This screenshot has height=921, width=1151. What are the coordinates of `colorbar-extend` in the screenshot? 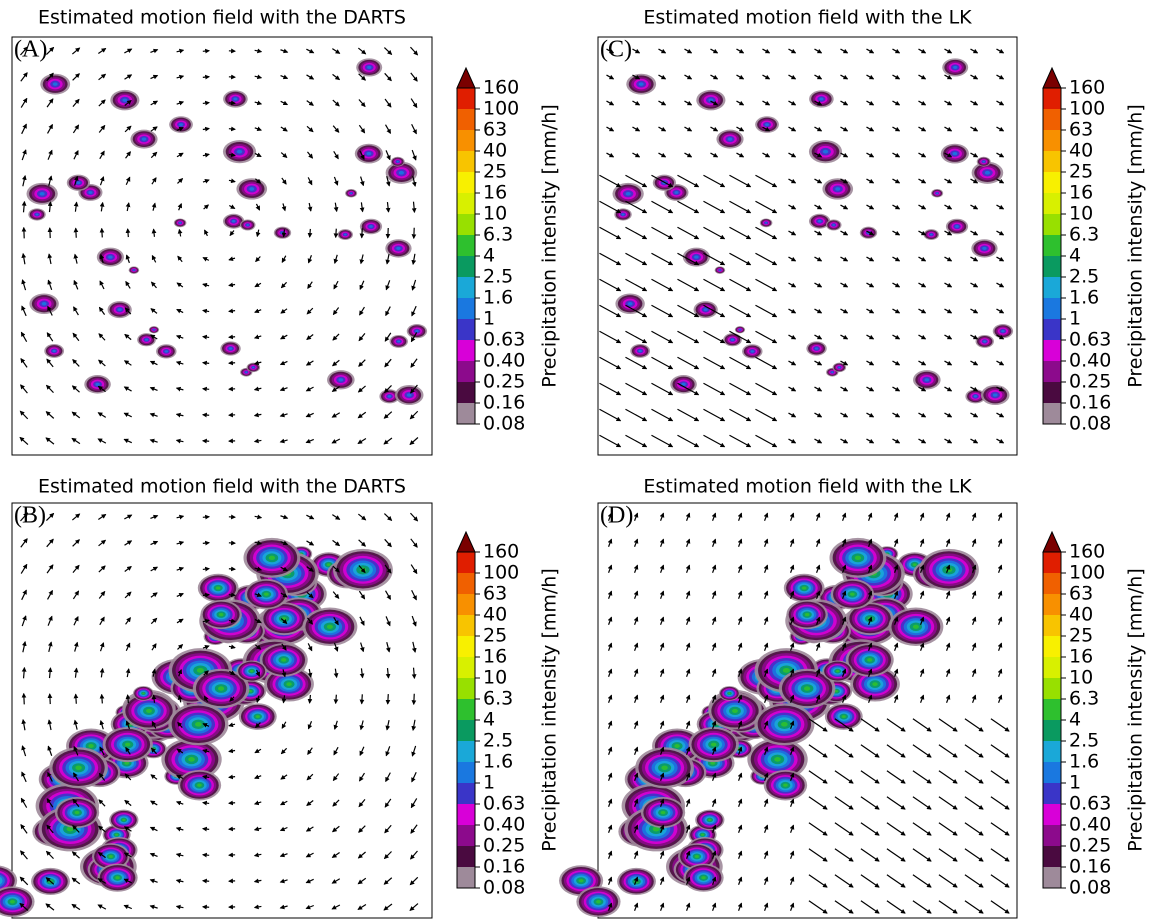 It's located at (1052, 541).